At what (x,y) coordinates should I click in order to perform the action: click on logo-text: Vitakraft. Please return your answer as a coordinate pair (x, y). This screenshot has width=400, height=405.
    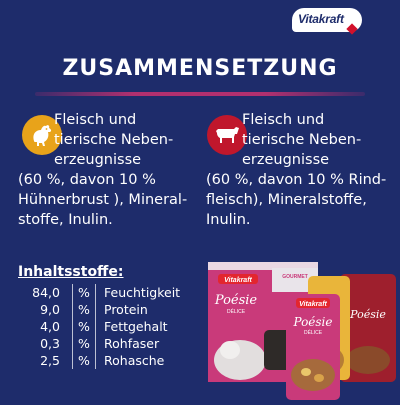
    Looking at the image, I should click on (321, 19).